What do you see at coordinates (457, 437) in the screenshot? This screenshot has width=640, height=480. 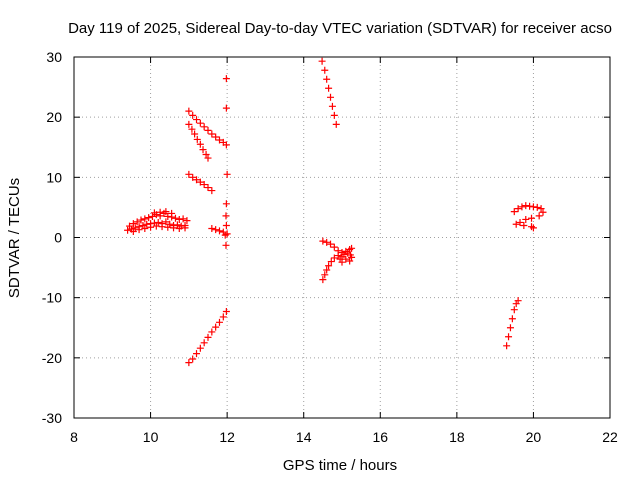 I see `x-tick-label: 18` at bounding box center [457, 437].